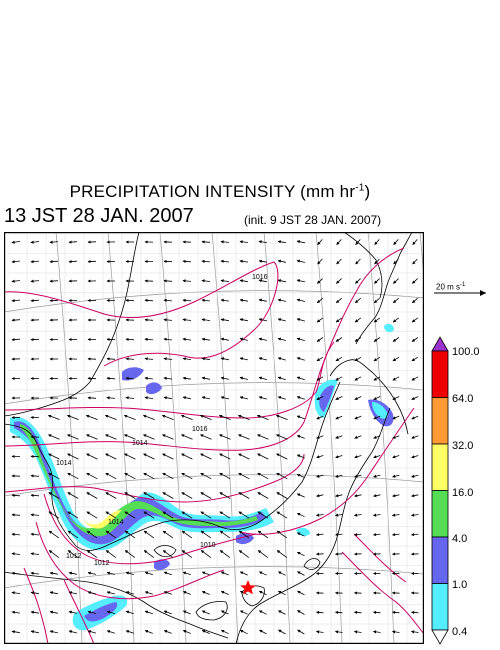 This screenshot has height=650, width=500. What do you see at coordinates (99, 216) in the screenshot?
I see `valid-time: 13 JST 28 JAN. 2007` at bounding box center [99, 216].